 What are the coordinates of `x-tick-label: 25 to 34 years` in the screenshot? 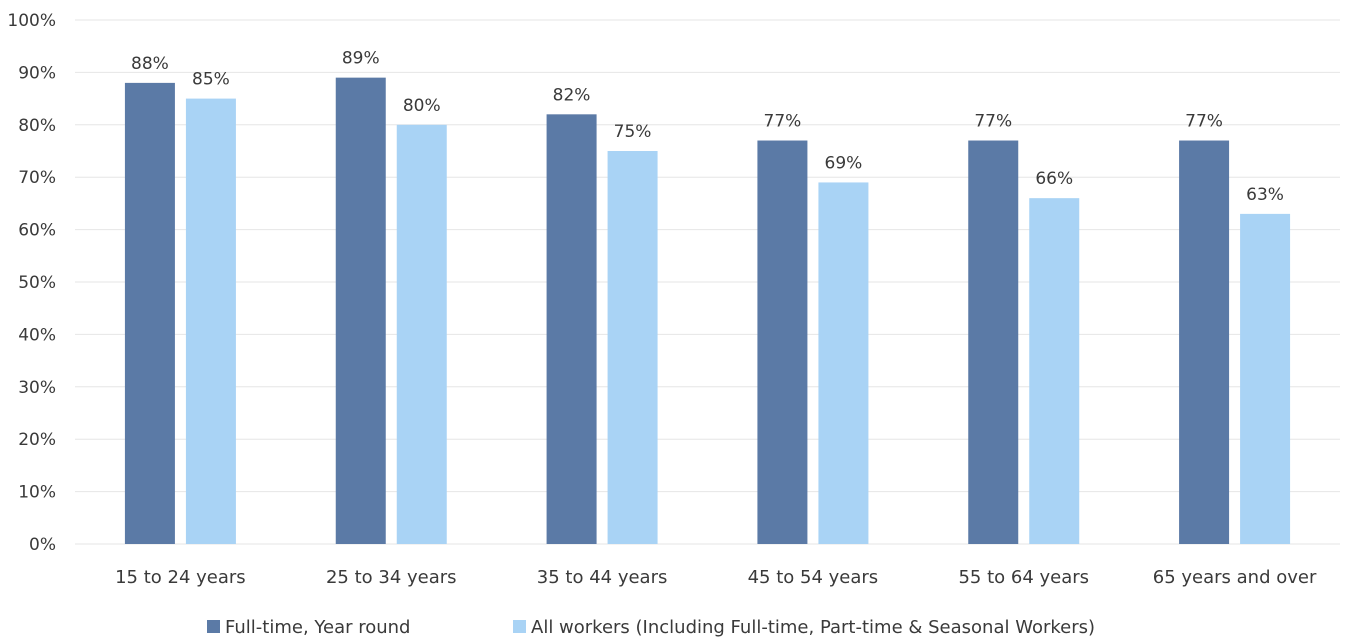 It's located at (391, 577).